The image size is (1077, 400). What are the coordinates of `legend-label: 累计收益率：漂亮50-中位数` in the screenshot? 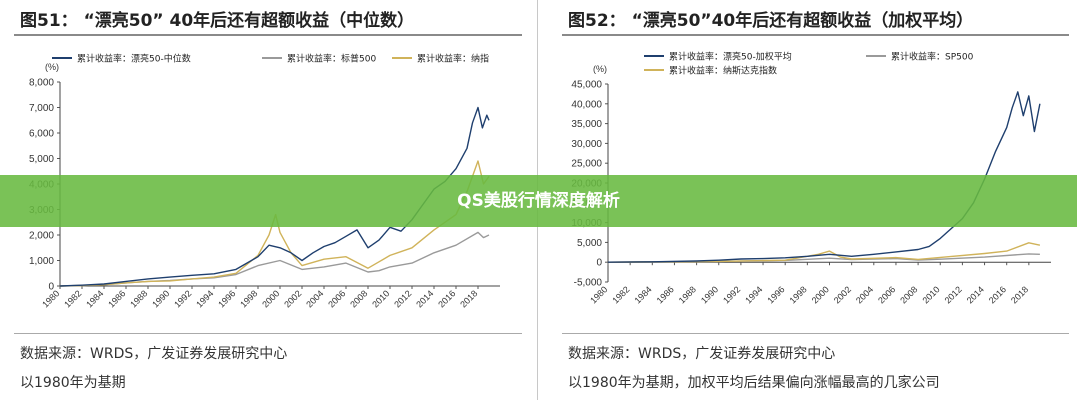 It's located at (134, 59).